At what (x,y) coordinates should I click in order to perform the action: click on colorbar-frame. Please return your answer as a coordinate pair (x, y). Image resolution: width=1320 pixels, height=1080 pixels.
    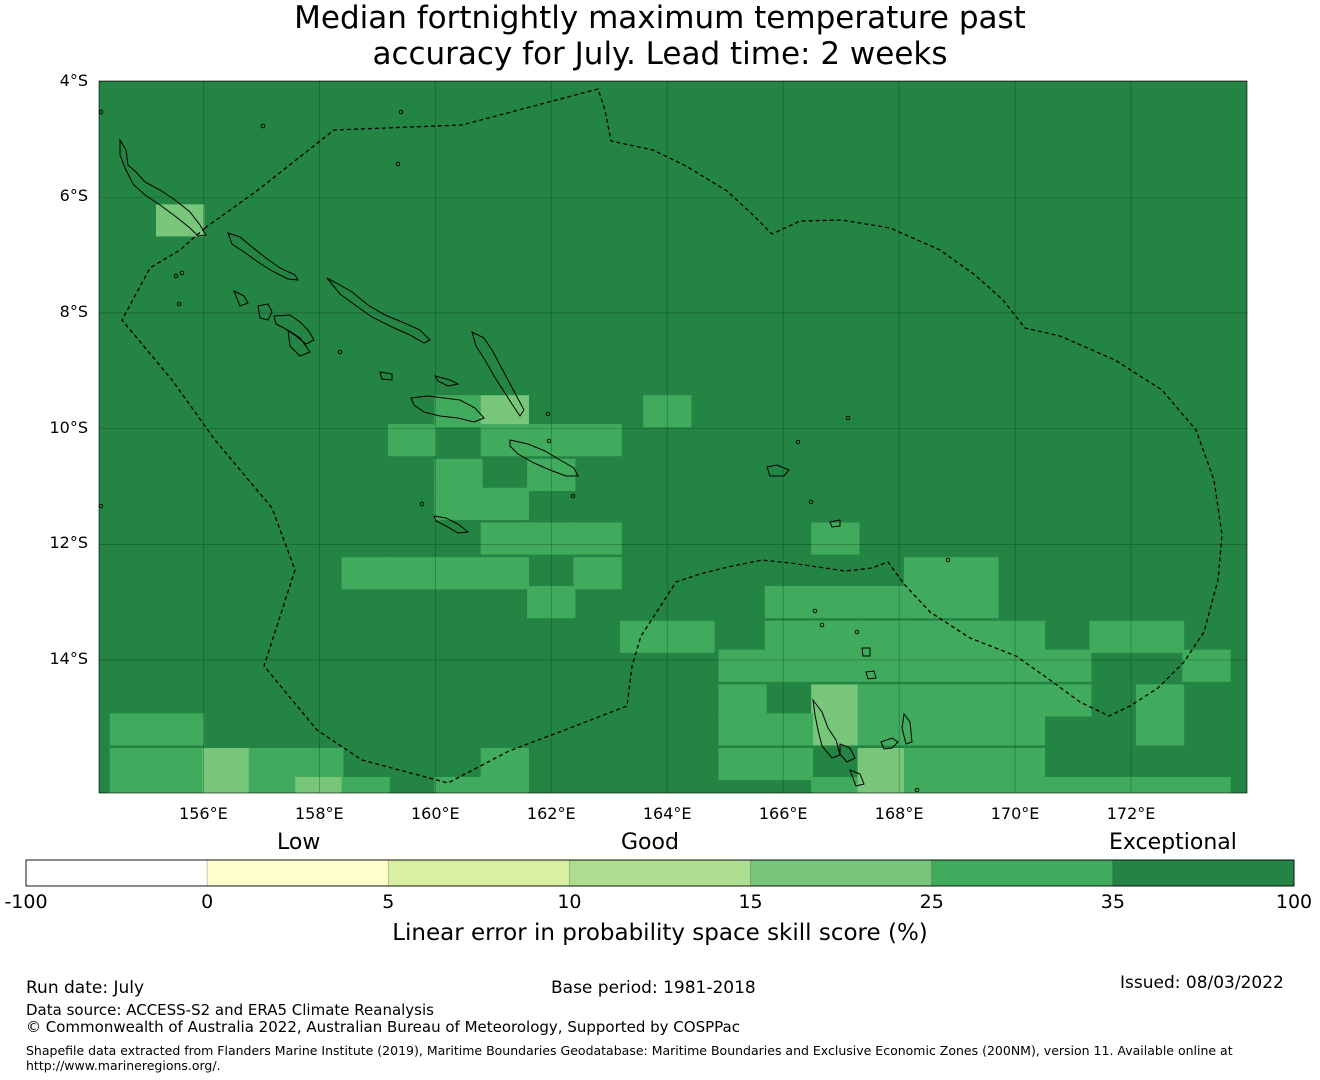
    Looking at the image, I should click on (660, 873).